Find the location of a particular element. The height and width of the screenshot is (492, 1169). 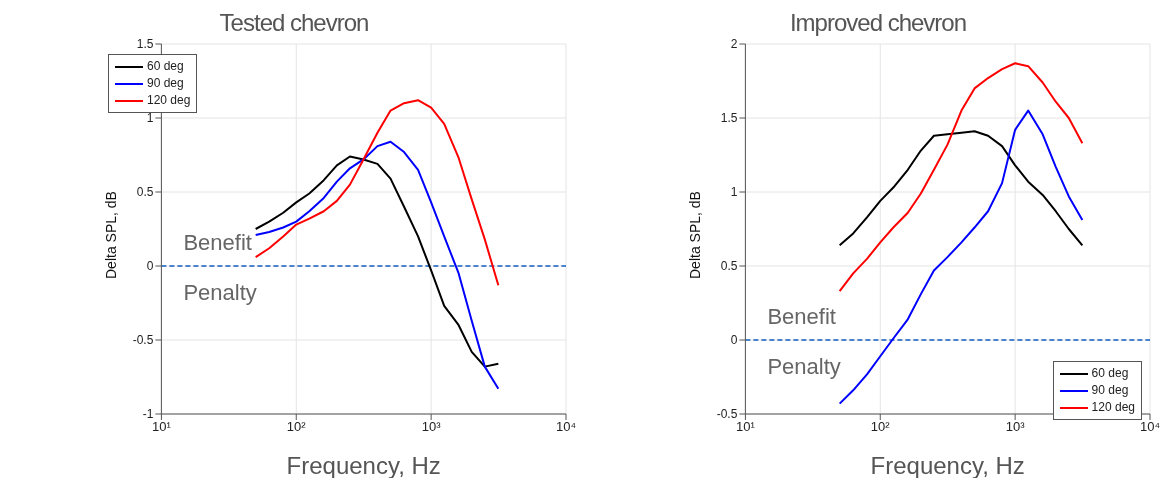

chart-title: Tested chevron is located at coordinates (294, 23).